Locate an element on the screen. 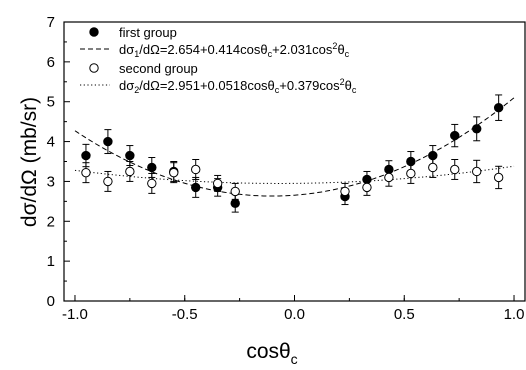 Image resolution: width=526 pixels, height=370 pixels. y-tick-label: 6 is located at coordinates (51, 62).